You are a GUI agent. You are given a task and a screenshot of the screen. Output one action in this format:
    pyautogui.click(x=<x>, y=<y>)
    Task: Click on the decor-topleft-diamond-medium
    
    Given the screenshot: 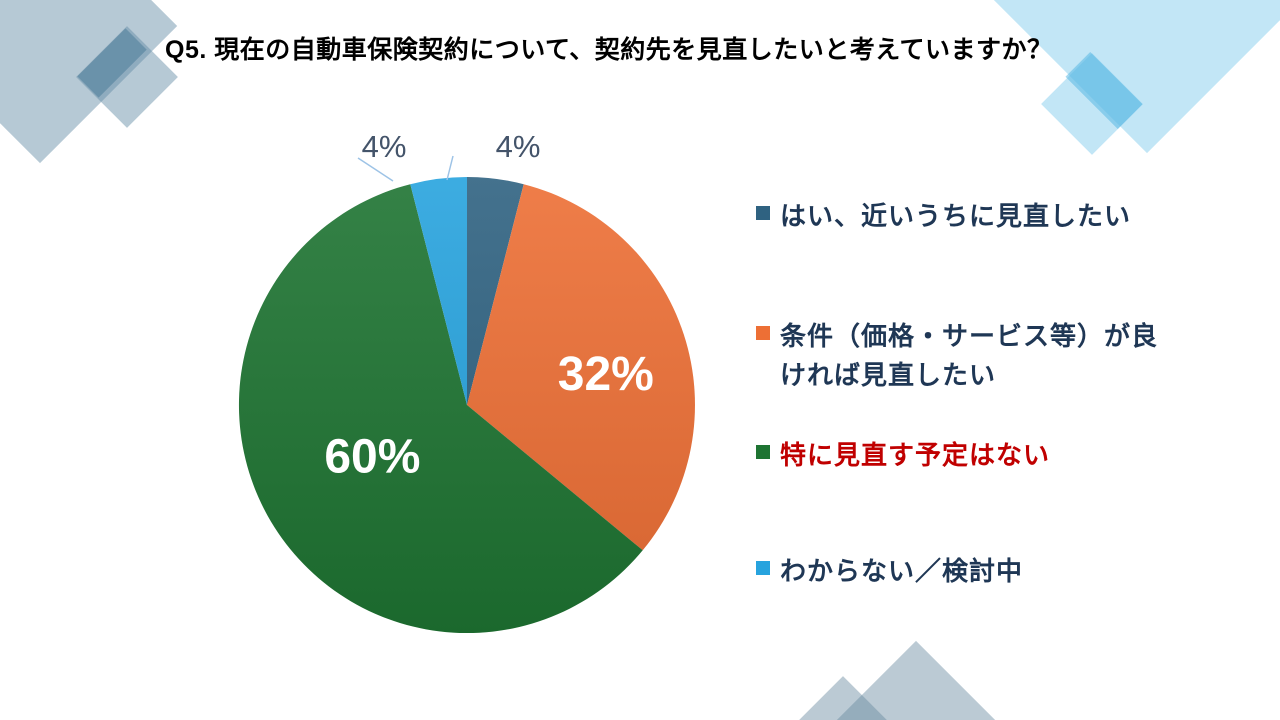 What is the action you would take?
    pyautogui.click(x=127, y=77)
    